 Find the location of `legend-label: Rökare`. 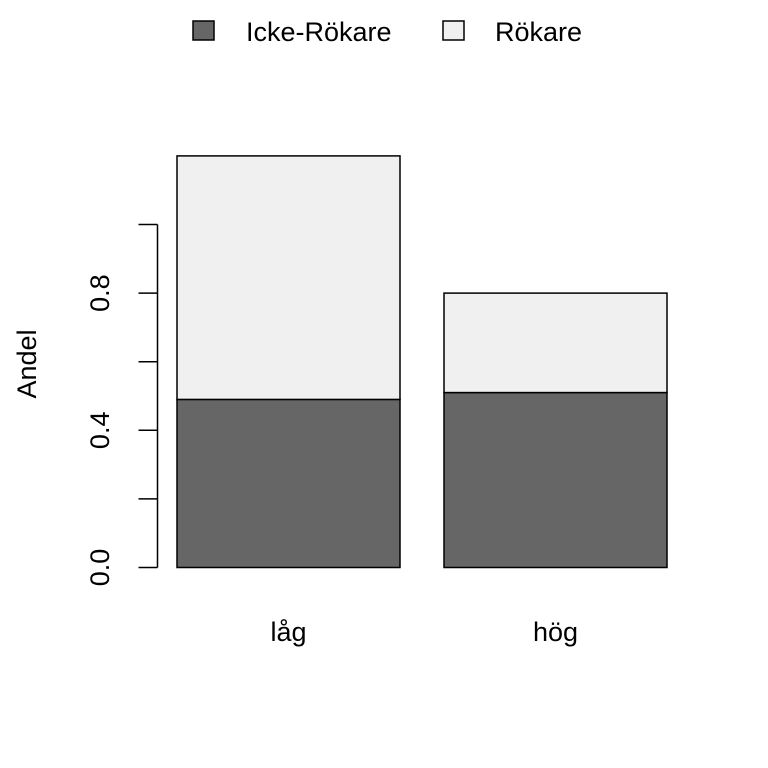

legend-label: Rökare is located at coordinates (538, 32).